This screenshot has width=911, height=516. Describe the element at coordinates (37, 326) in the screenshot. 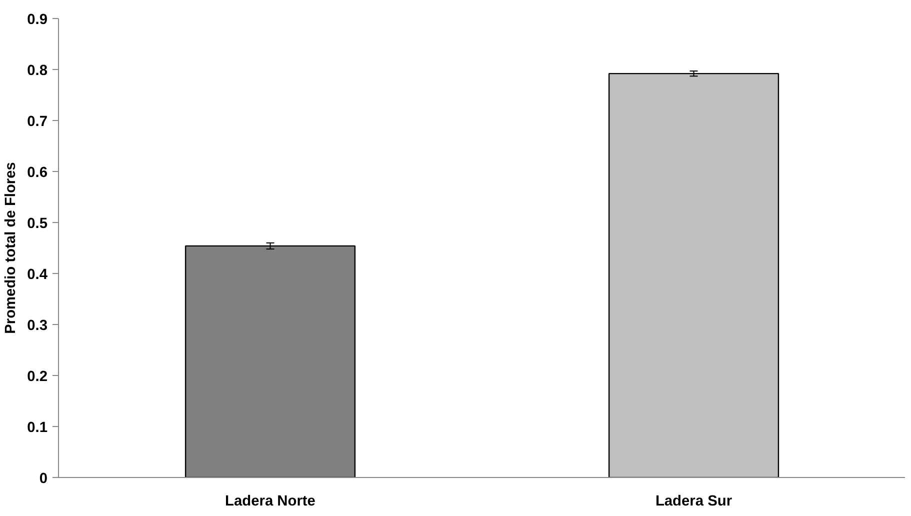

I see `y-tick-label: 0.3` at that location.